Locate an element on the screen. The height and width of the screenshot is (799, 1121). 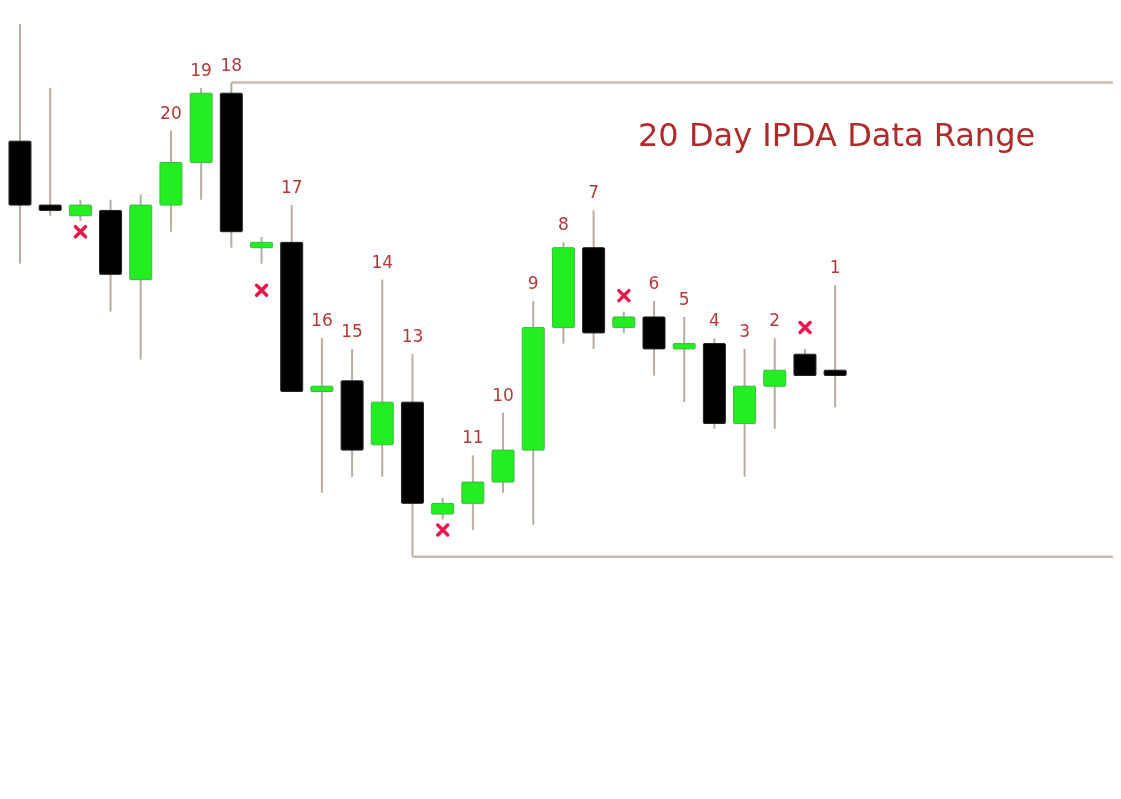
text: 6 is located at coordinates (654, 282).